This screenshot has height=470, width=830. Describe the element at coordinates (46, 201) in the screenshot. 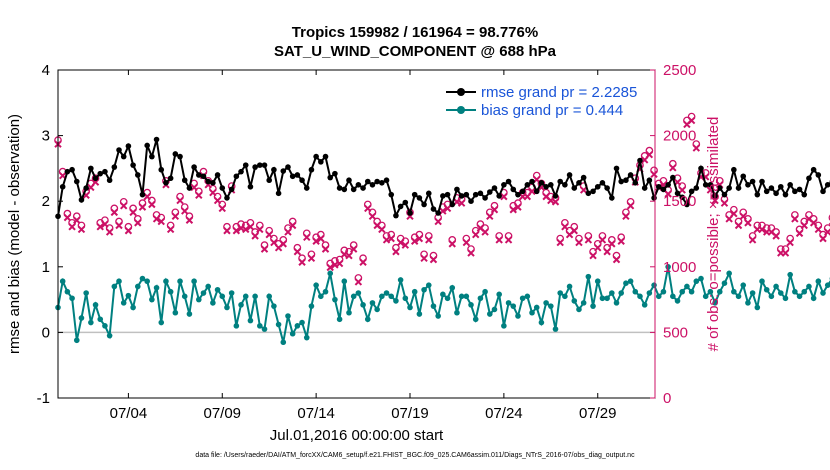

I see `y-tick-label: 2` at that location.